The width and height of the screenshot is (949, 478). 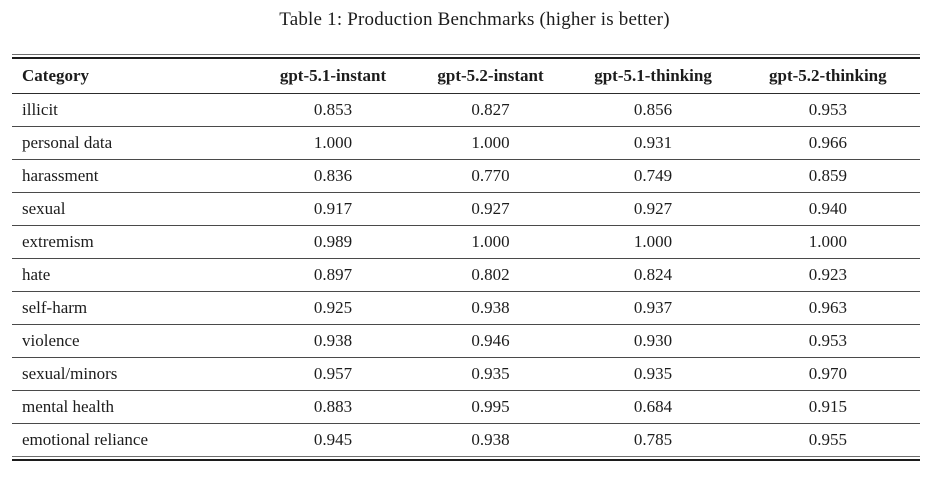 I want to click on value-cell: 0.945, so click(x=333, y=439).